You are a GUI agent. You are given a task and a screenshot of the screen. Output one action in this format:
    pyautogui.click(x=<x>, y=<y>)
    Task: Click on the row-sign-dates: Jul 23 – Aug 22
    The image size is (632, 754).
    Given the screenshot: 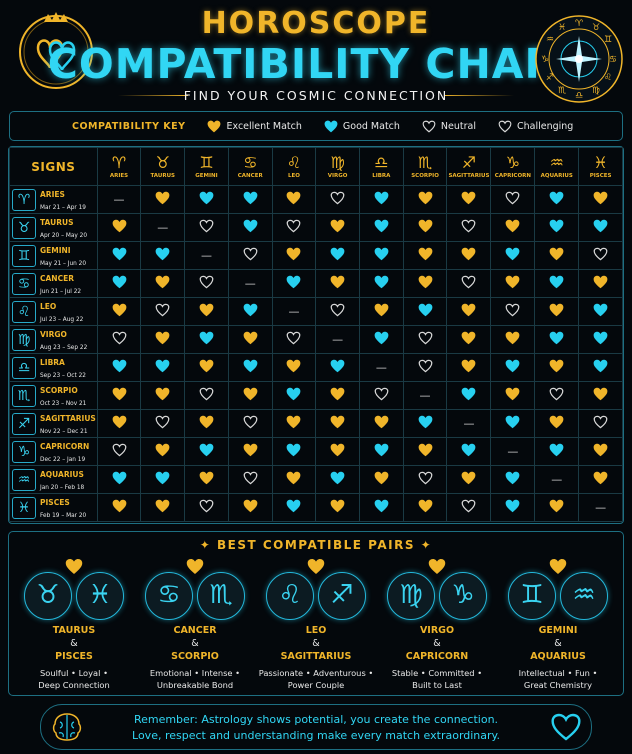 What is the action you would take?
    pyautogui.click(x=62, y=319)
    